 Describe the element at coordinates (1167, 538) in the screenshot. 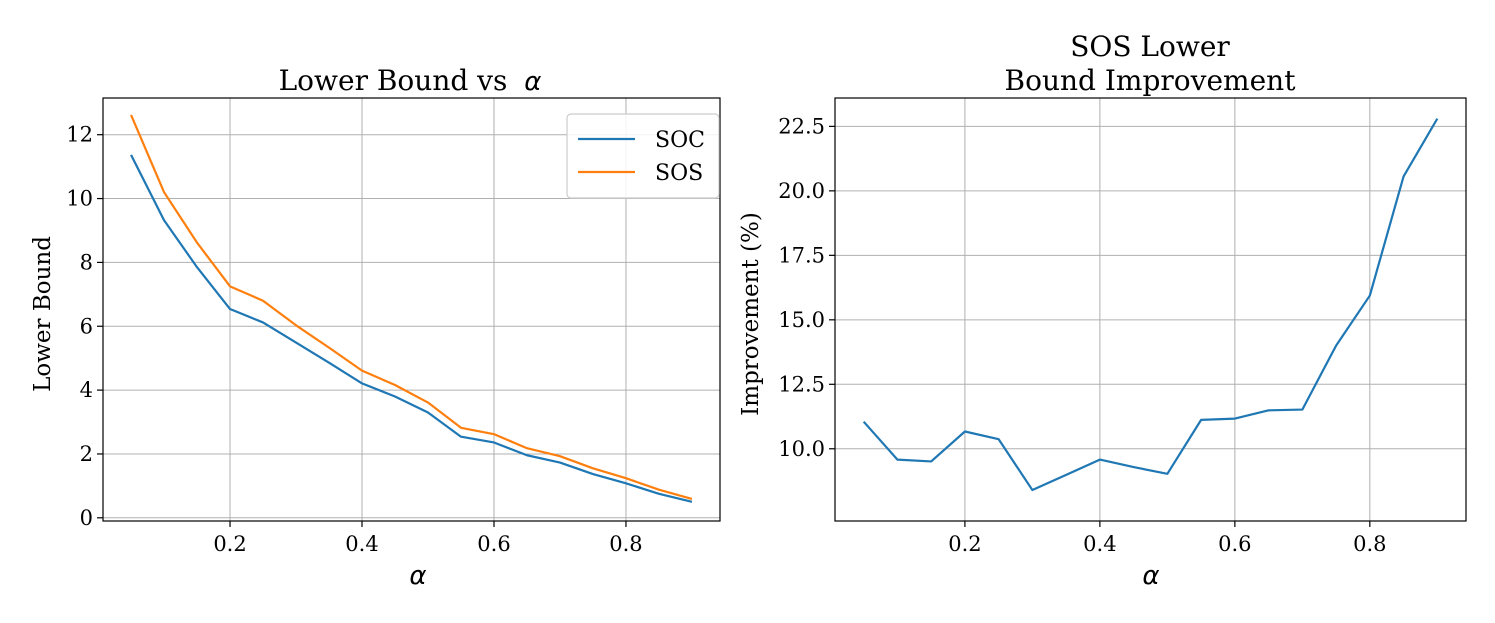

I see `right-x-ticks: 0.2 0.4 0.6 0.8` at that location.